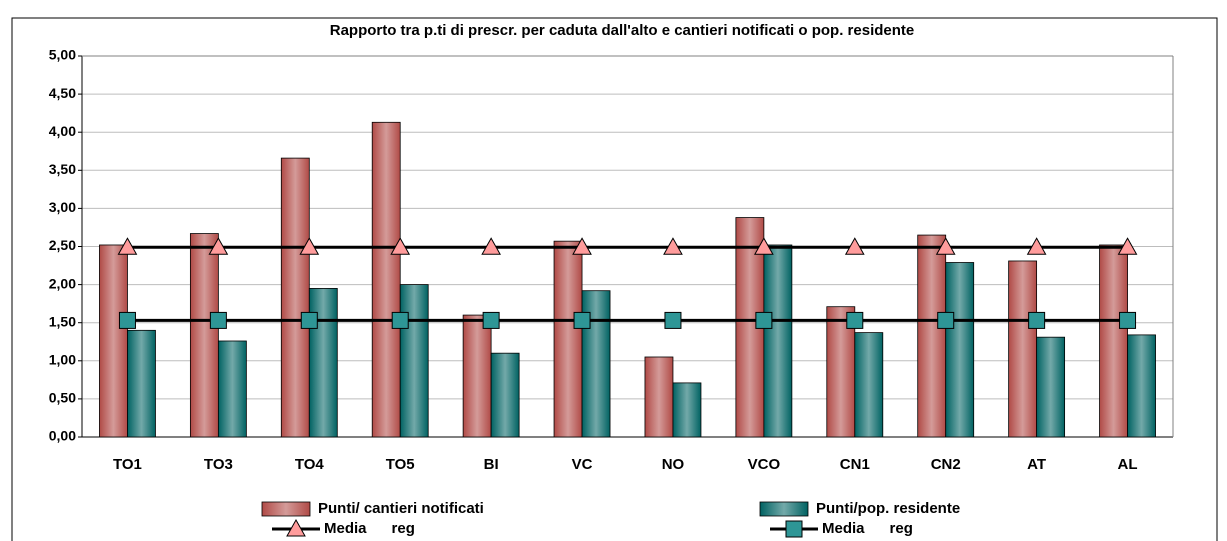 The height and width of the screenshot is (541, 1227). What do you see at coordinates (855, 464) in the screenshot?
I see `x-tick-label: CN1` at bounding box center [855, 464].